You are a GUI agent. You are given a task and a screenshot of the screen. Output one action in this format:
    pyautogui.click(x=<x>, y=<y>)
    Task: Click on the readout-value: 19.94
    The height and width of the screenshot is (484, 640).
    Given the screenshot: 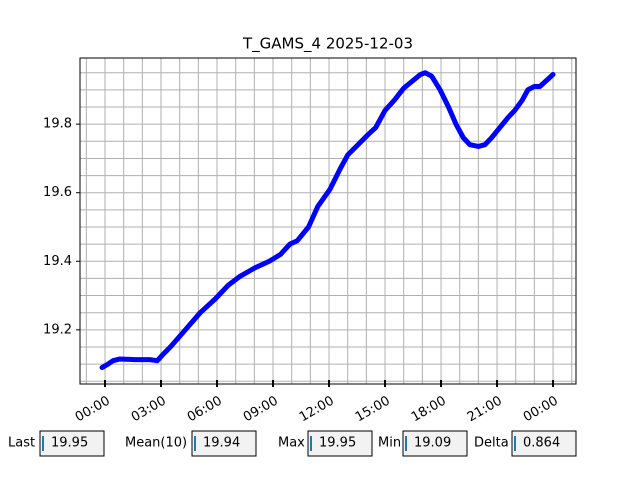 What is the action you would take?
    pyautogui.click(x=221, y=443)
    